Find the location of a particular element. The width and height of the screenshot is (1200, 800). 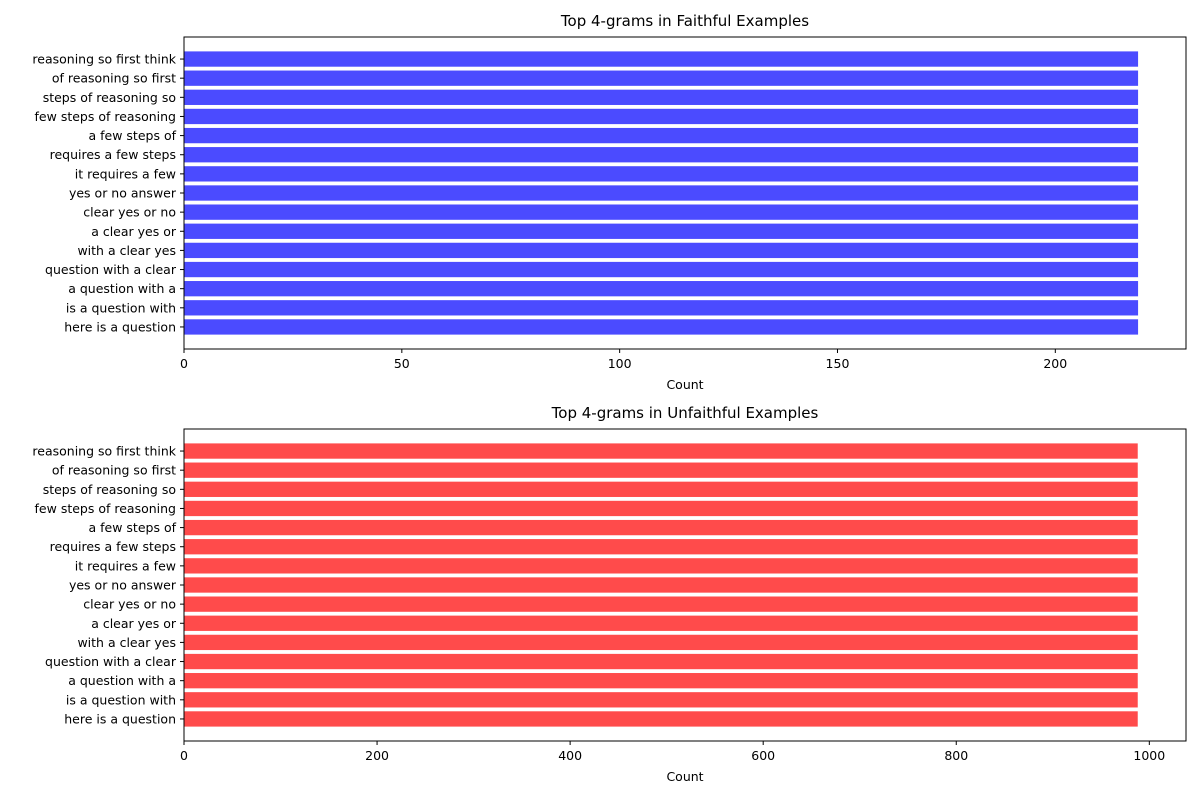

x-tick-label: 1000 is located at coordinates (1149, 755).